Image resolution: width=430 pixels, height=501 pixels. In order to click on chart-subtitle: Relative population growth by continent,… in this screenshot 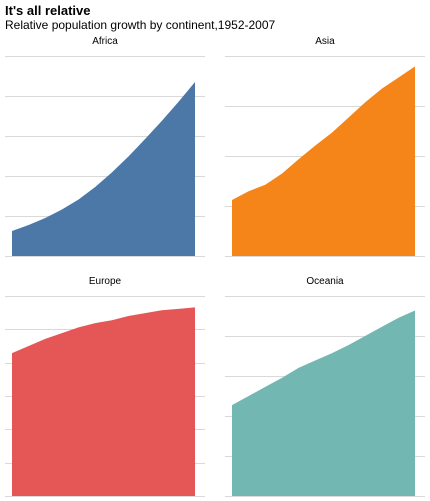, I will do `click(140, 25)`.